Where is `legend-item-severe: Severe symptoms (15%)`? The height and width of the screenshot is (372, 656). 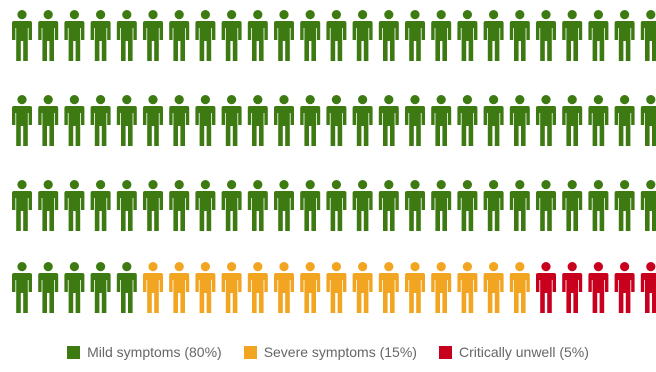
legend-item-severe: Severe symptoms (15%) is located at coordinates (330, 352).